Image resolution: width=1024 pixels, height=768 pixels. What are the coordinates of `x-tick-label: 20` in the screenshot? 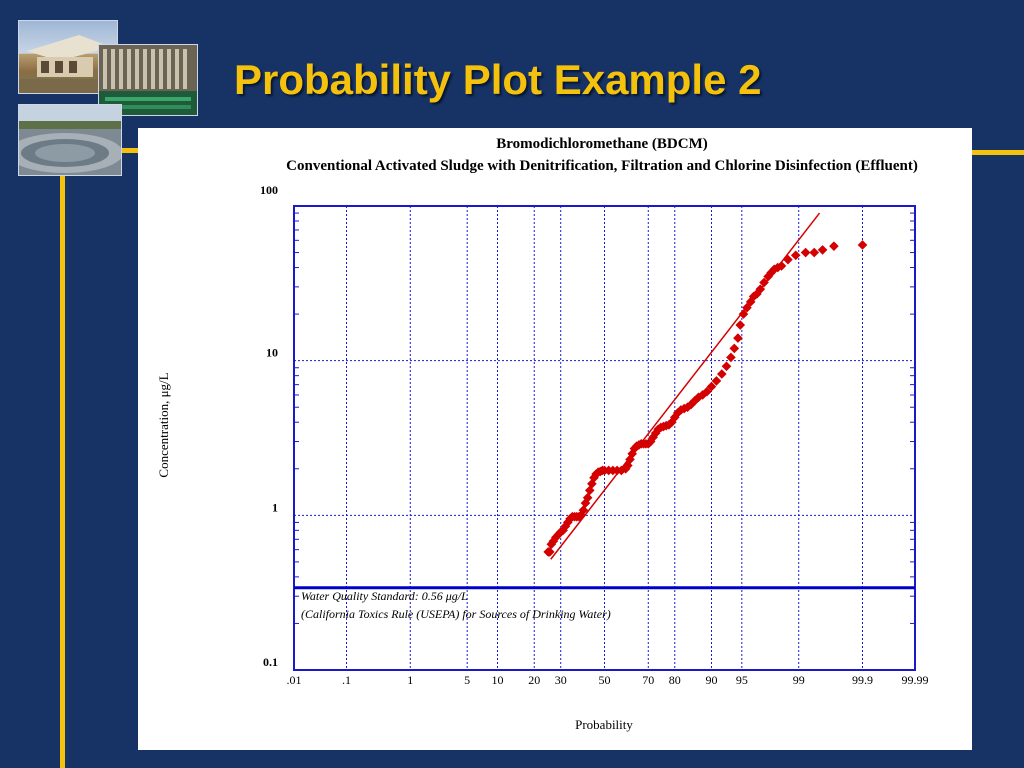 It's located at (534, 680).